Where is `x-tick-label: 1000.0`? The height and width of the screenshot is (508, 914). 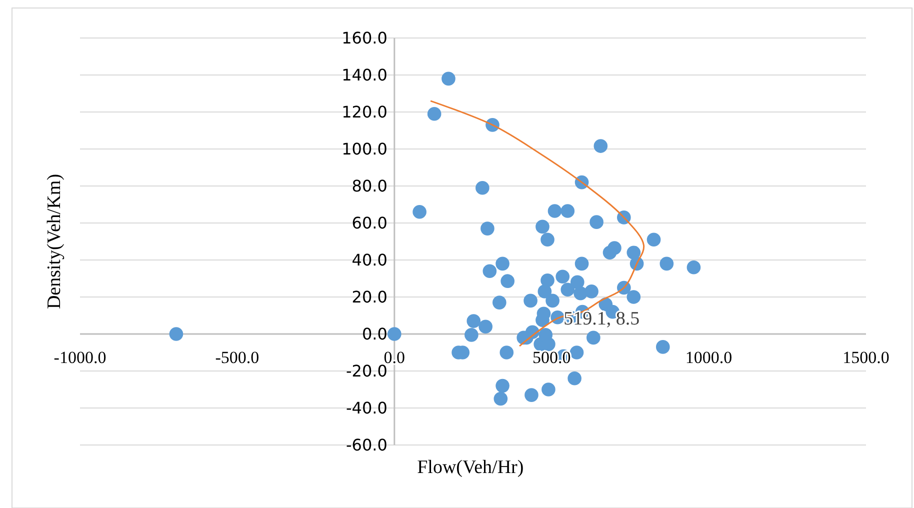 x-tick-label: 1000.0 is located at coordinates (708, 357).